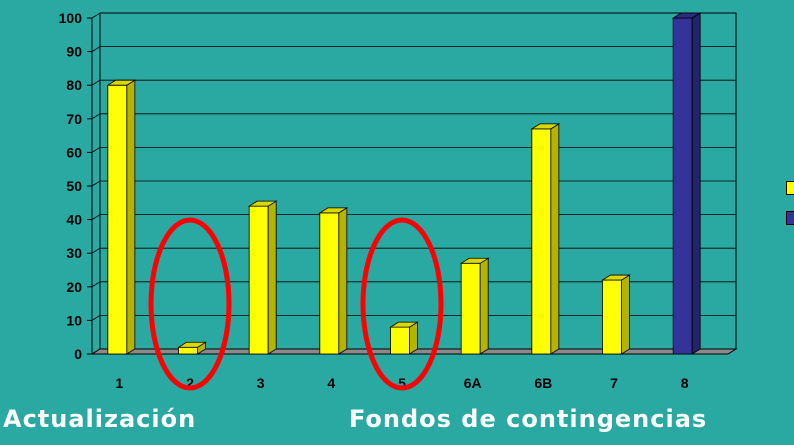  Describe the element at coordinates (74, 85) in the screenshot. I see `y-tick-label: 80` at that location.